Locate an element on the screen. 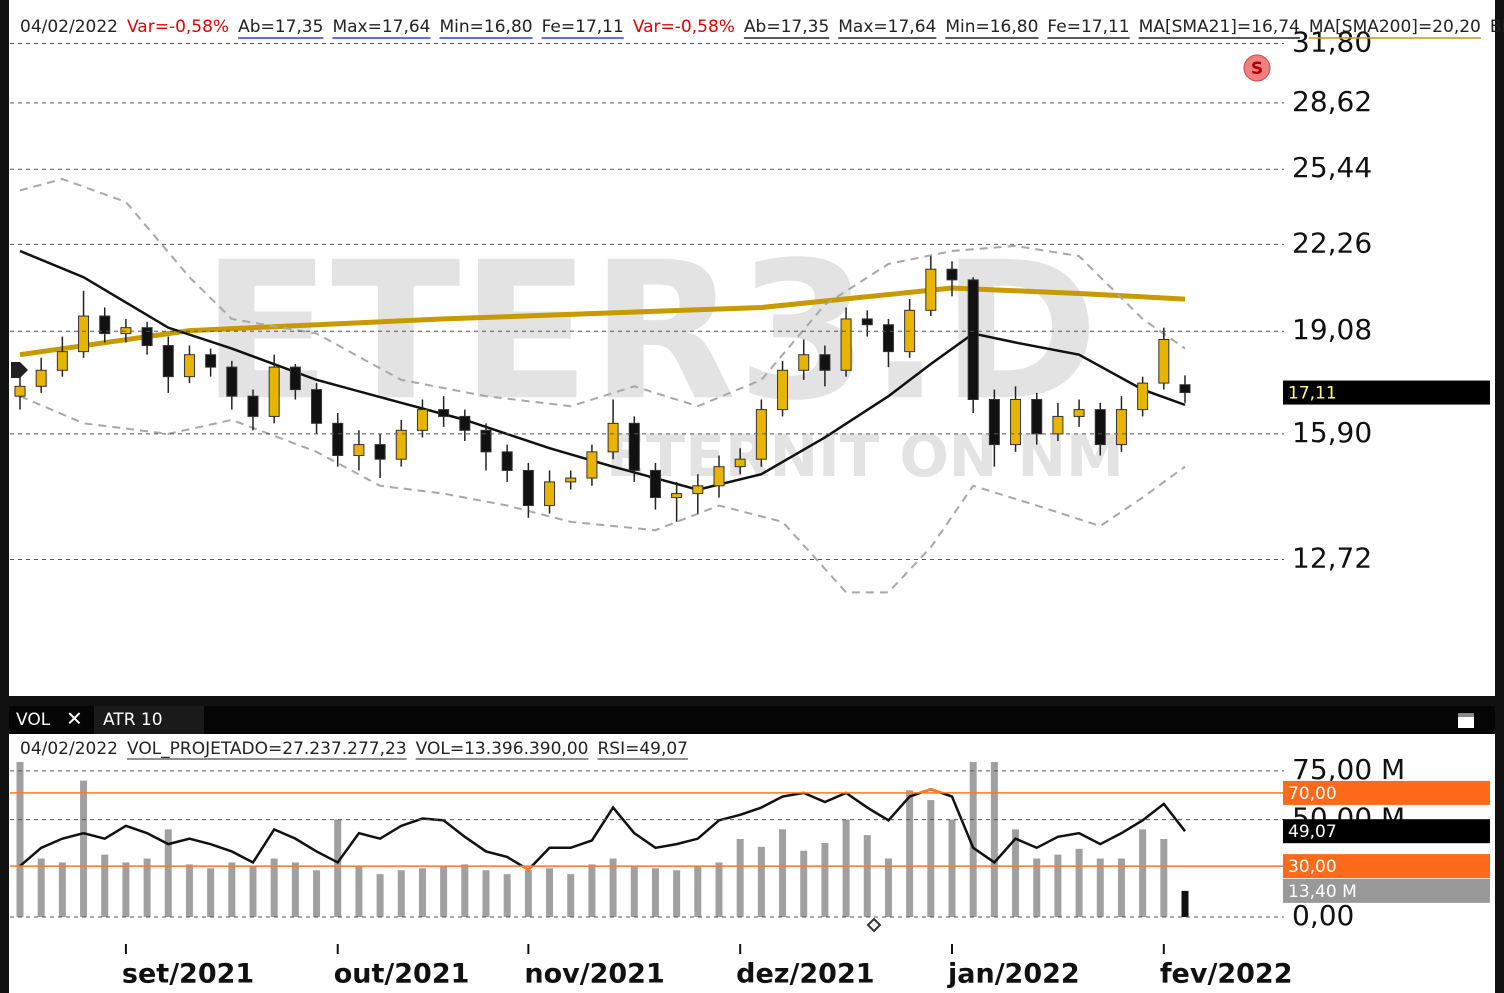 Image resolution: width=1504 pixels, height=993 pixels. maximize-button-bar is located at coordinates (1466, 715).